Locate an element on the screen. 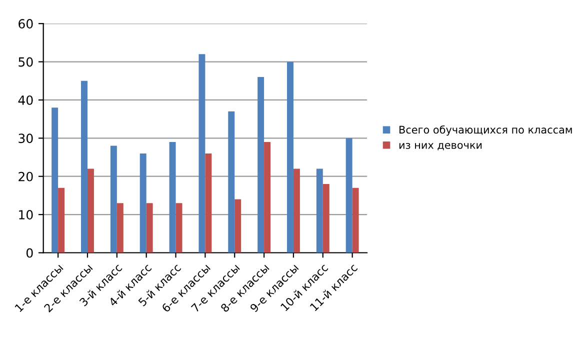  y-tick-label: 10 is located at coordinates (26, 215).